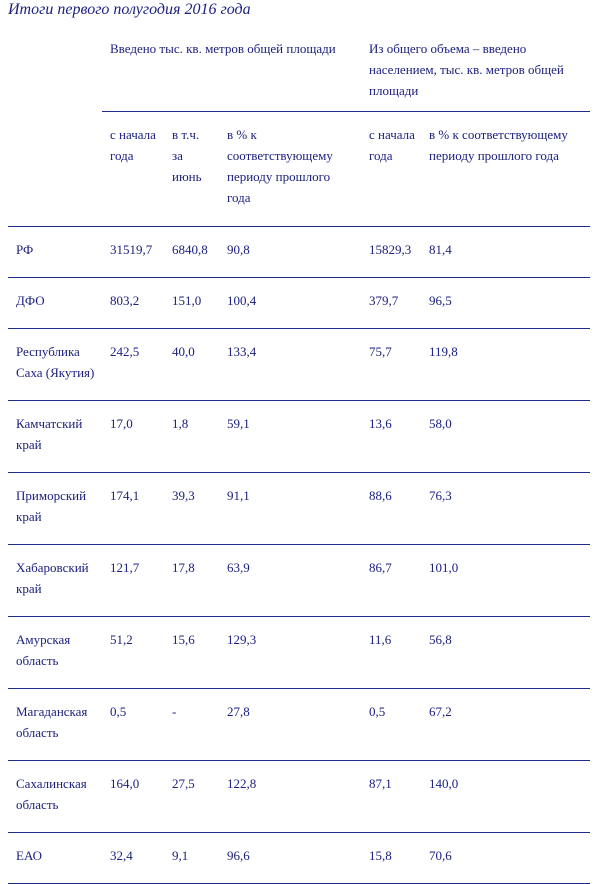  What do you see at coordinates (133, 364) in the screenshot?
I see `value-cell: 242,5` at bounding box center [133, 364].